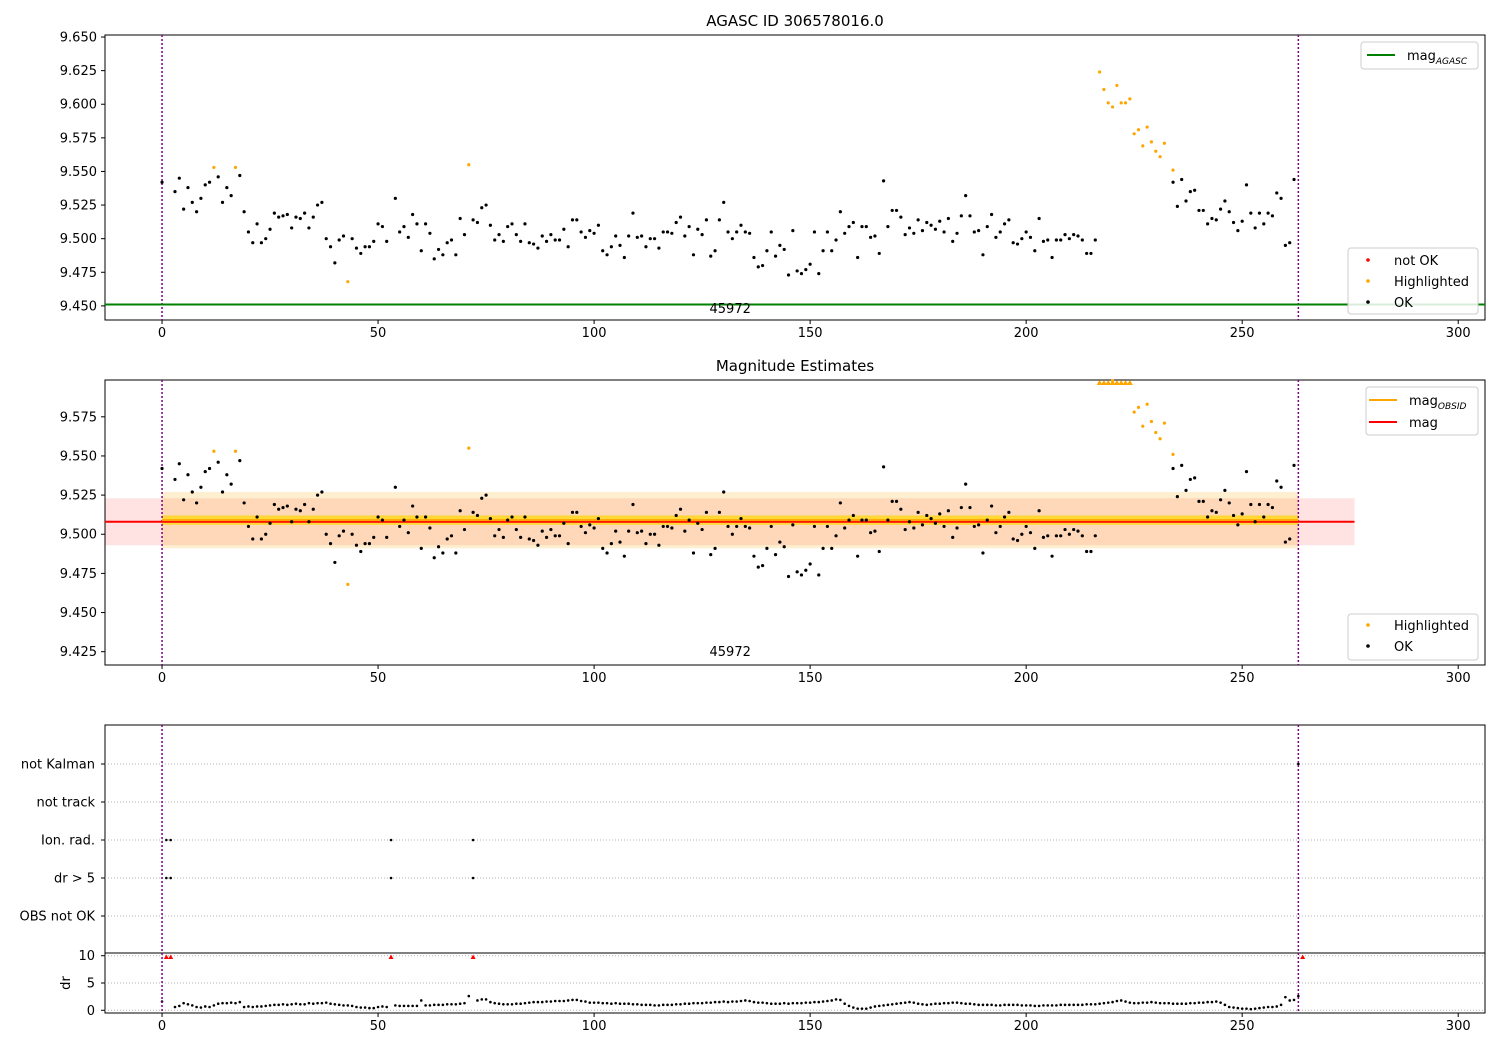 Image resolution: width=1500 pixels, height=1050 pixels. I want to click on clipped-point-marker, so click(1121, 382).